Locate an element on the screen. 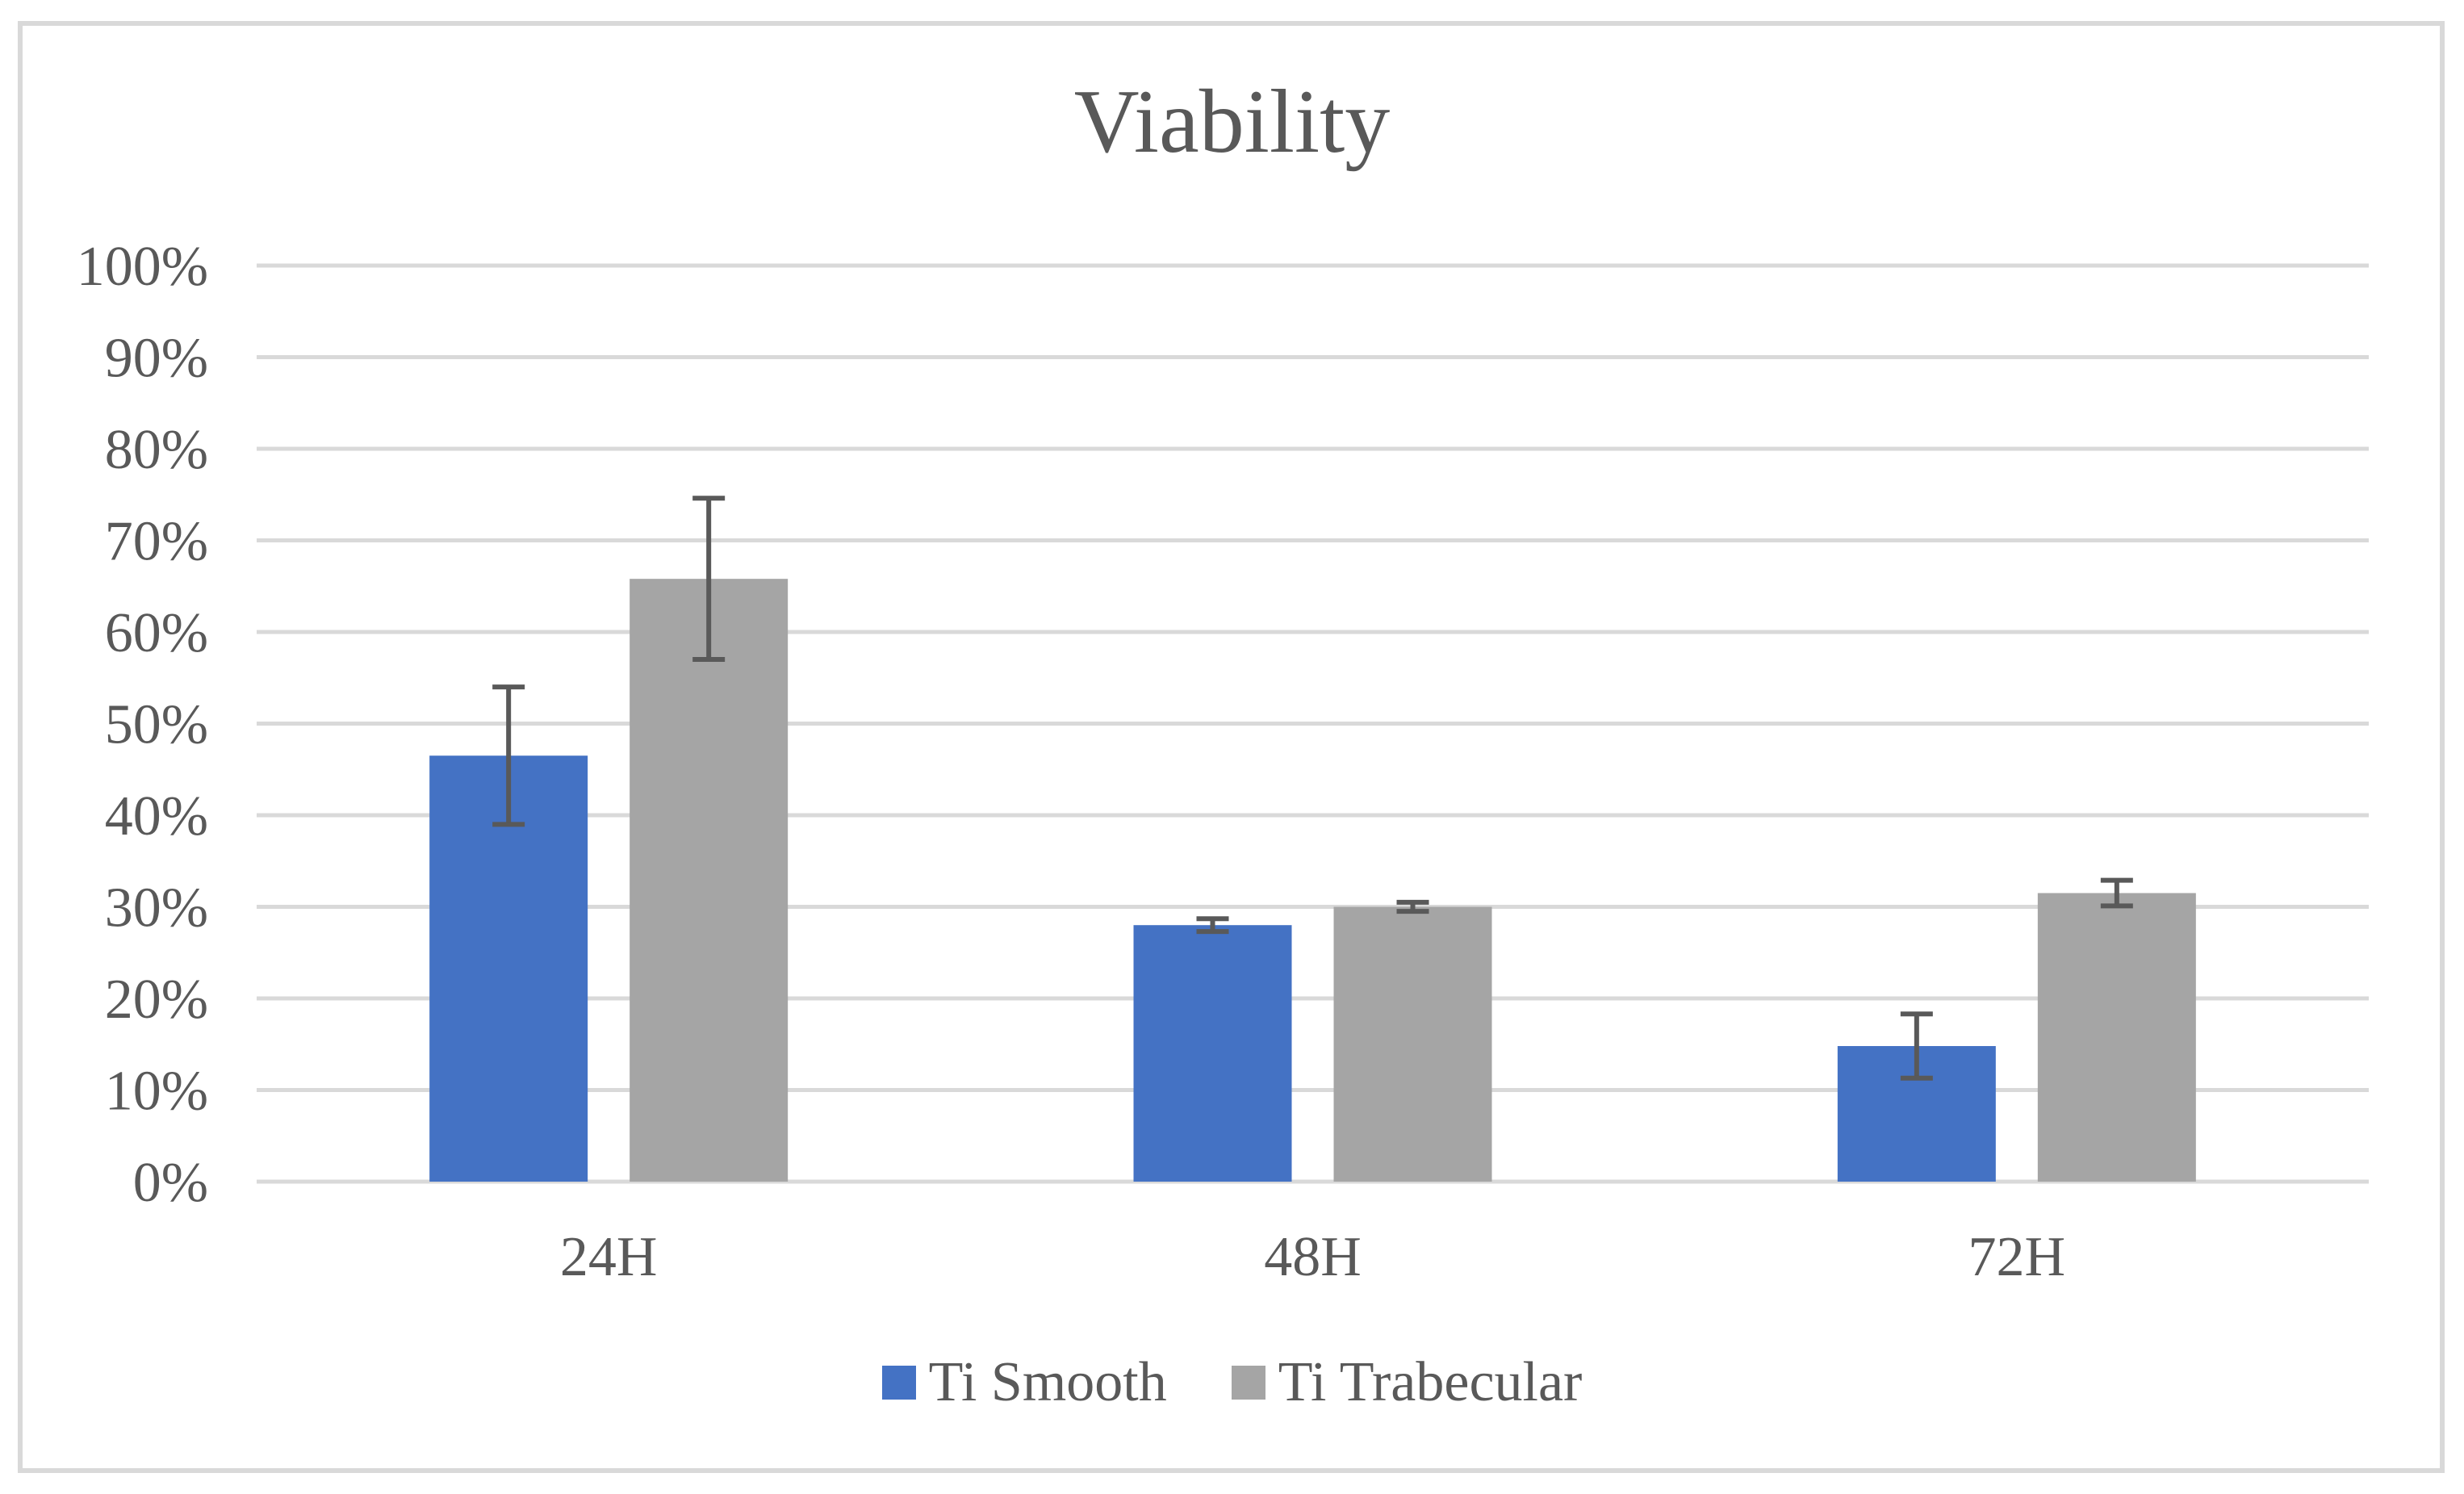  legend-item-ti-trabecular: Ti Trabecular is located at coordinates (1407, 1382).